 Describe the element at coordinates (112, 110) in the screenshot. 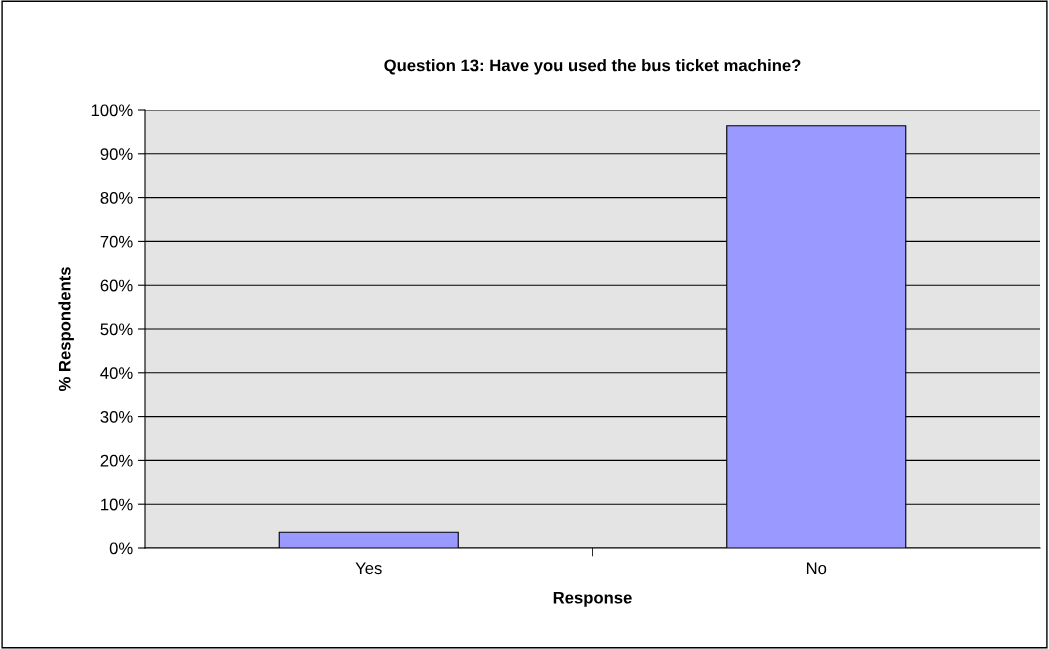

I see `y-tick-label: 100%` at that location.